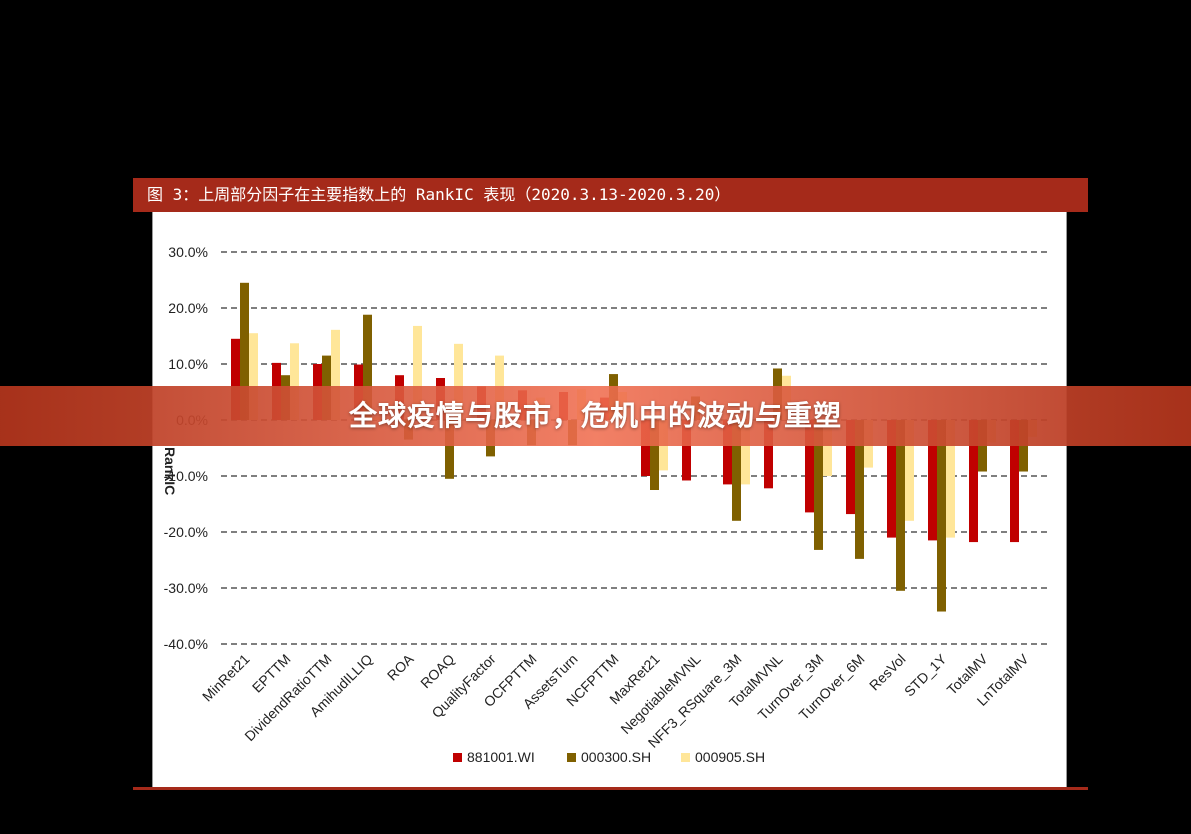 The width and height of the screenshot is (1191, 834). What do you see at coordinates (226, 678) in the screenshot?
I see `x-tick-label: MinRet21` at bounding box center [226, 678].